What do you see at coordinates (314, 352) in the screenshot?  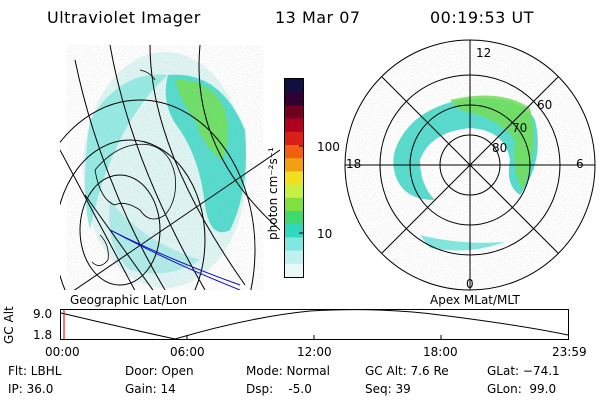 I see `time-tick-1200: 12:00` at bounding box center [314, 352].